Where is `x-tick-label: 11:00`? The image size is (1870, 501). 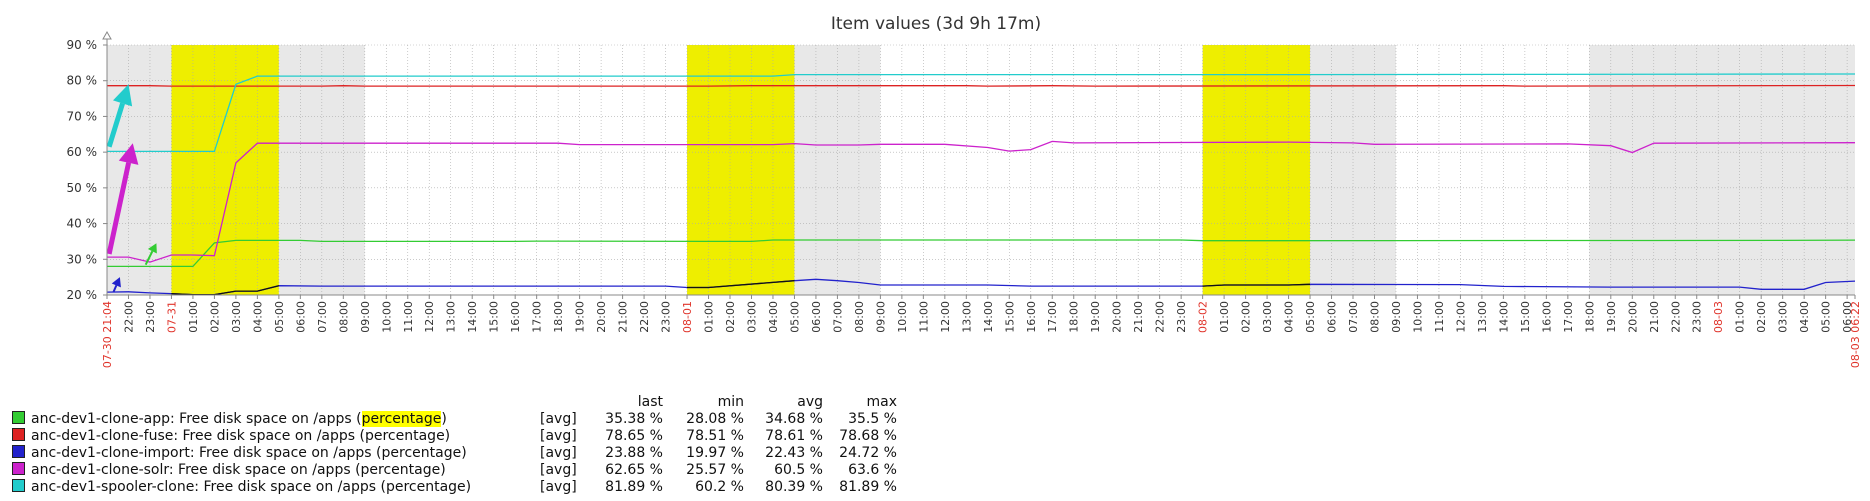 x-tick-label: 11:00 is located at coordinates (1439, 317).